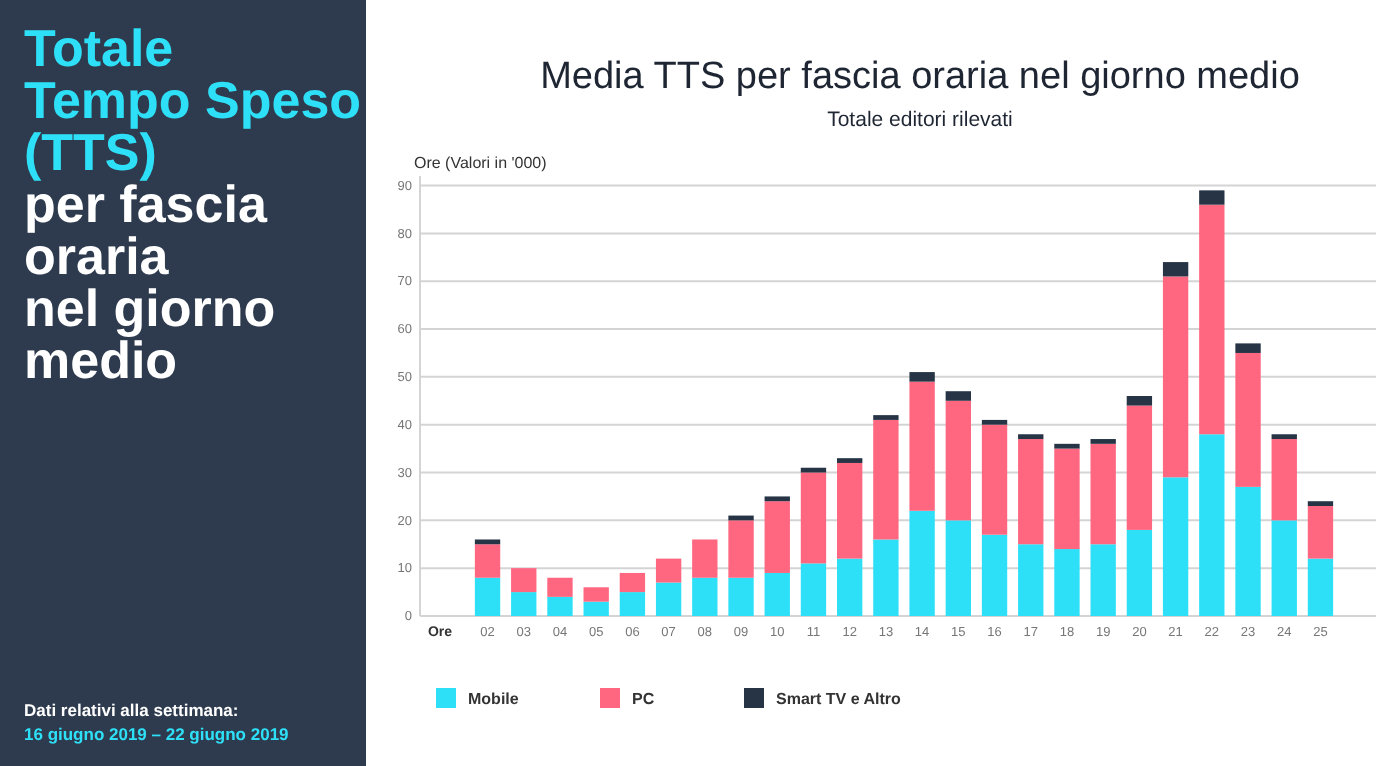  I want to click on y-axis-title: Ore (Valori in '000), so click(481, 163).